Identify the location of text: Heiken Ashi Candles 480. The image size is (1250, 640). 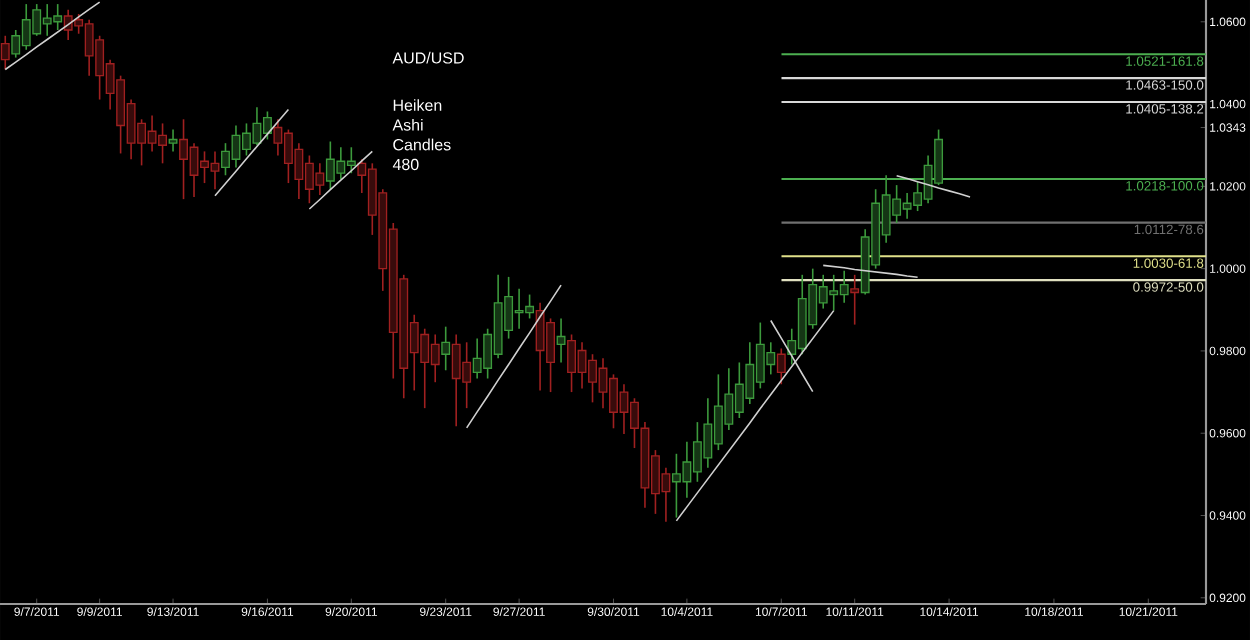
(421, 135).